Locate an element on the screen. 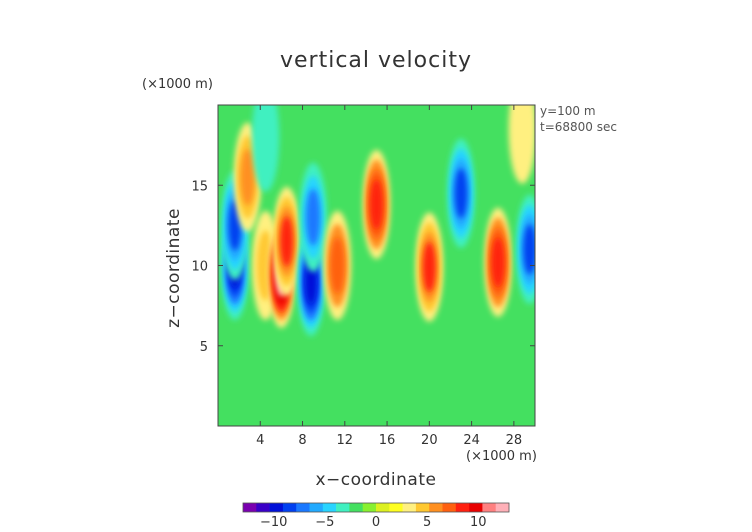 The height and width of the screenshot is (532, 752). y-tick-label: 5 is located at coordinates (204, 347).